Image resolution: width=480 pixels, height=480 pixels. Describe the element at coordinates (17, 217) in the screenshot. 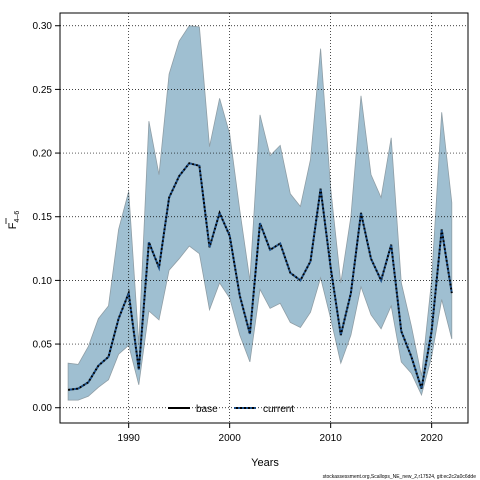

I see `y-axis-title-sub: 4–6` at that location.